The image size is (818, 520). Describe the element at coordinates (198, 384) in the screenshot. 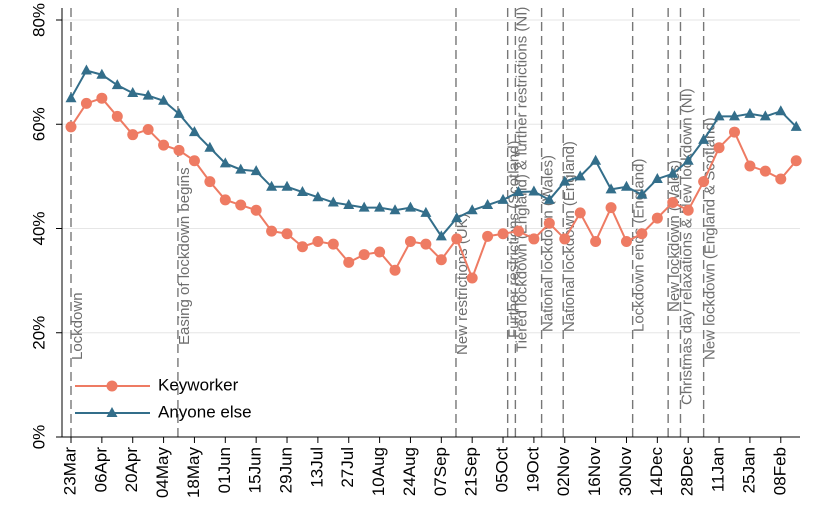

I see `legend-label: Keyworker` at that location.